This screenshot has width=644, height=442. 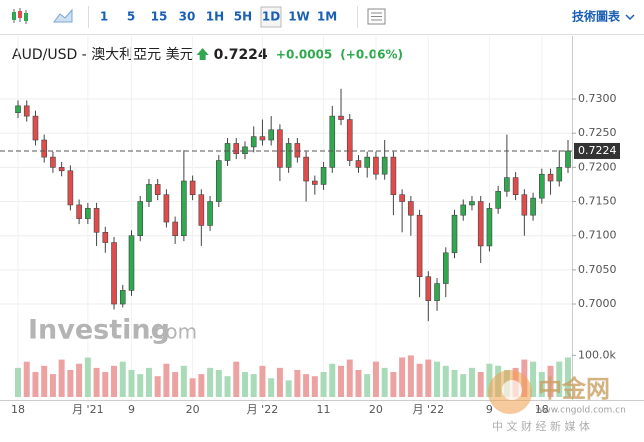 What do you see at coordinates (159, 17) in the screenshot?
I see `interval-button: 15` at bounding box center [159, 17].